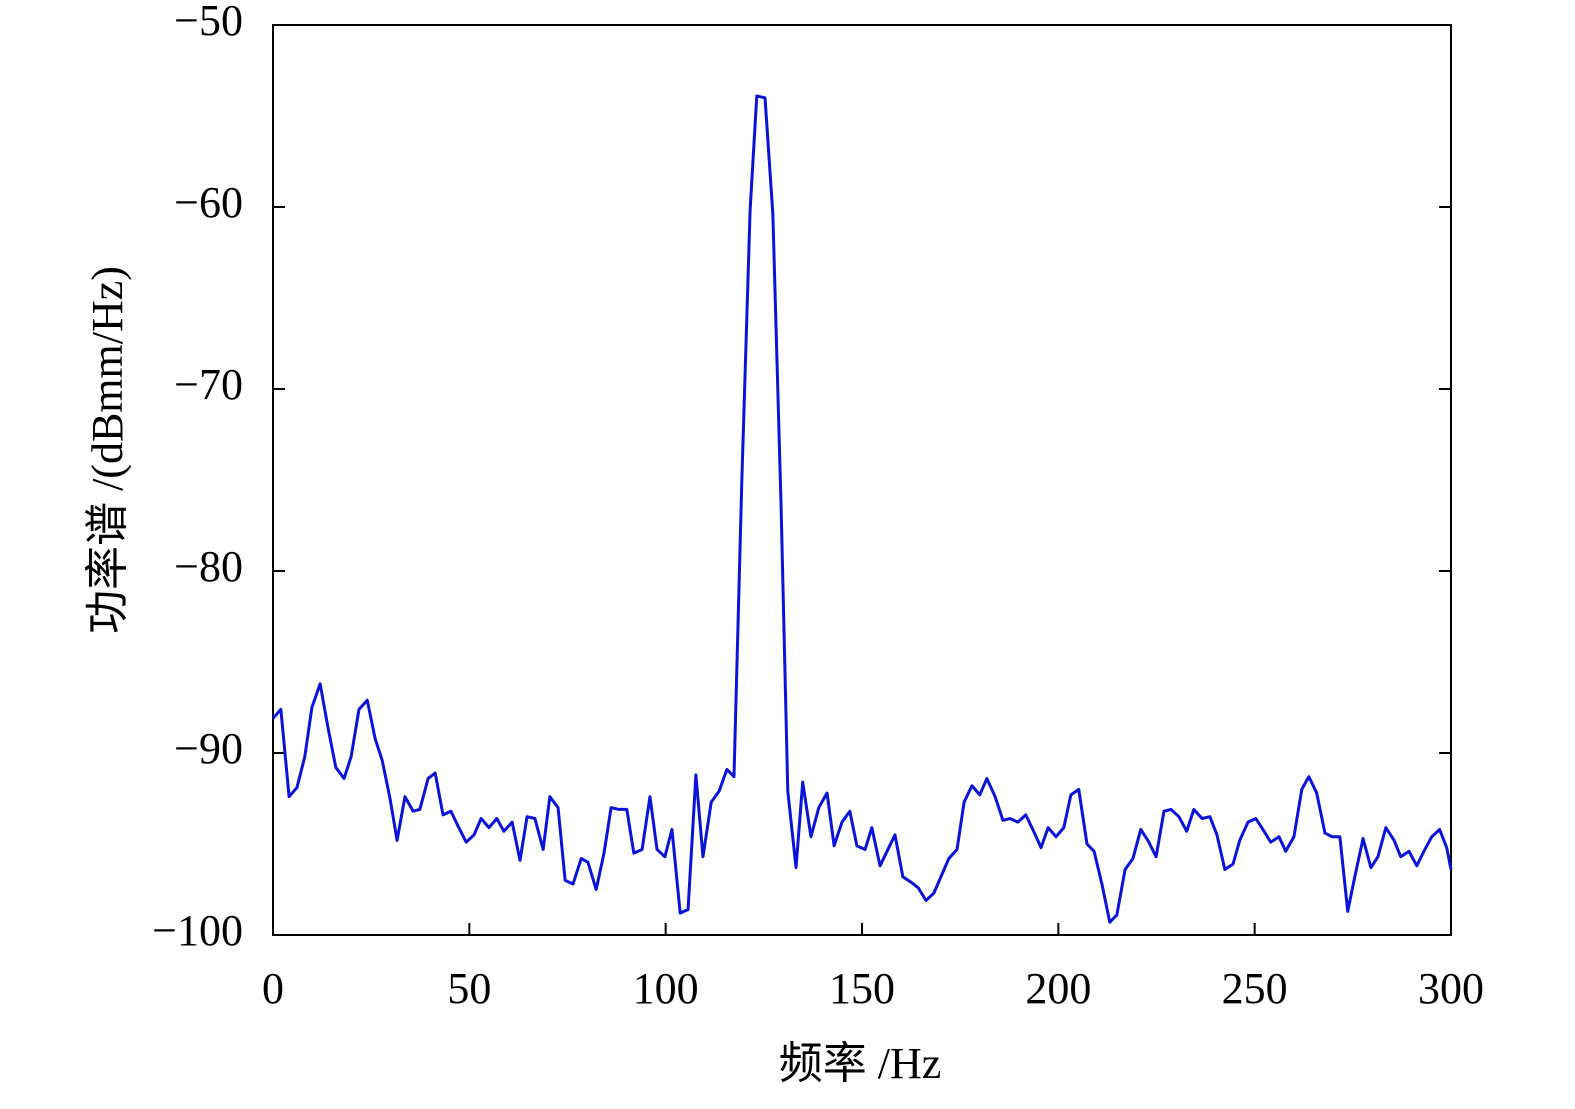  I want to click on x-tick-label: 50, so click(469, 988).